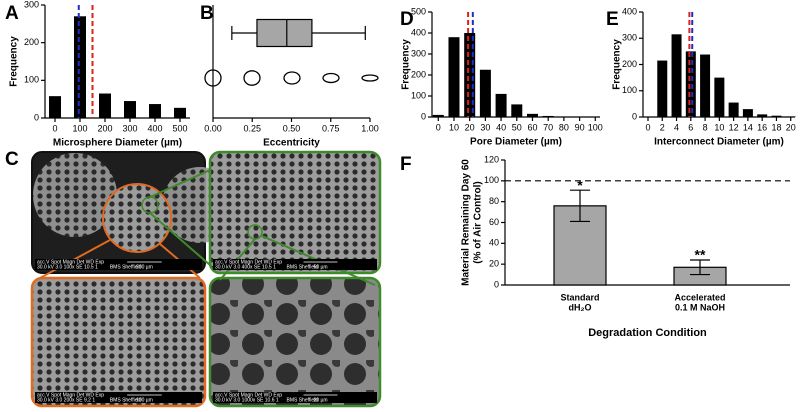 This screenshot has width=800, height=412. What do you see at coordinates (154, 128) in the screenshot?
I see `x-tick-label: 400` at bounding box center [154, 128].